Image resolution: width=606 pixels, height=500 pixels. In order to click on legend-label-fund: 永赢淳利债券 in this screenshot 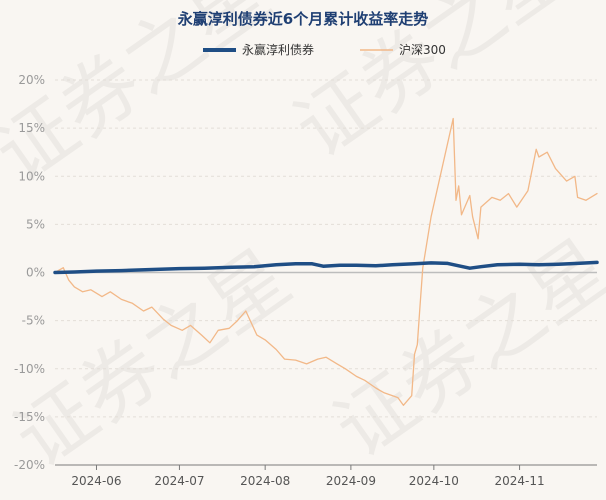, I will do `click(278, 49)`.